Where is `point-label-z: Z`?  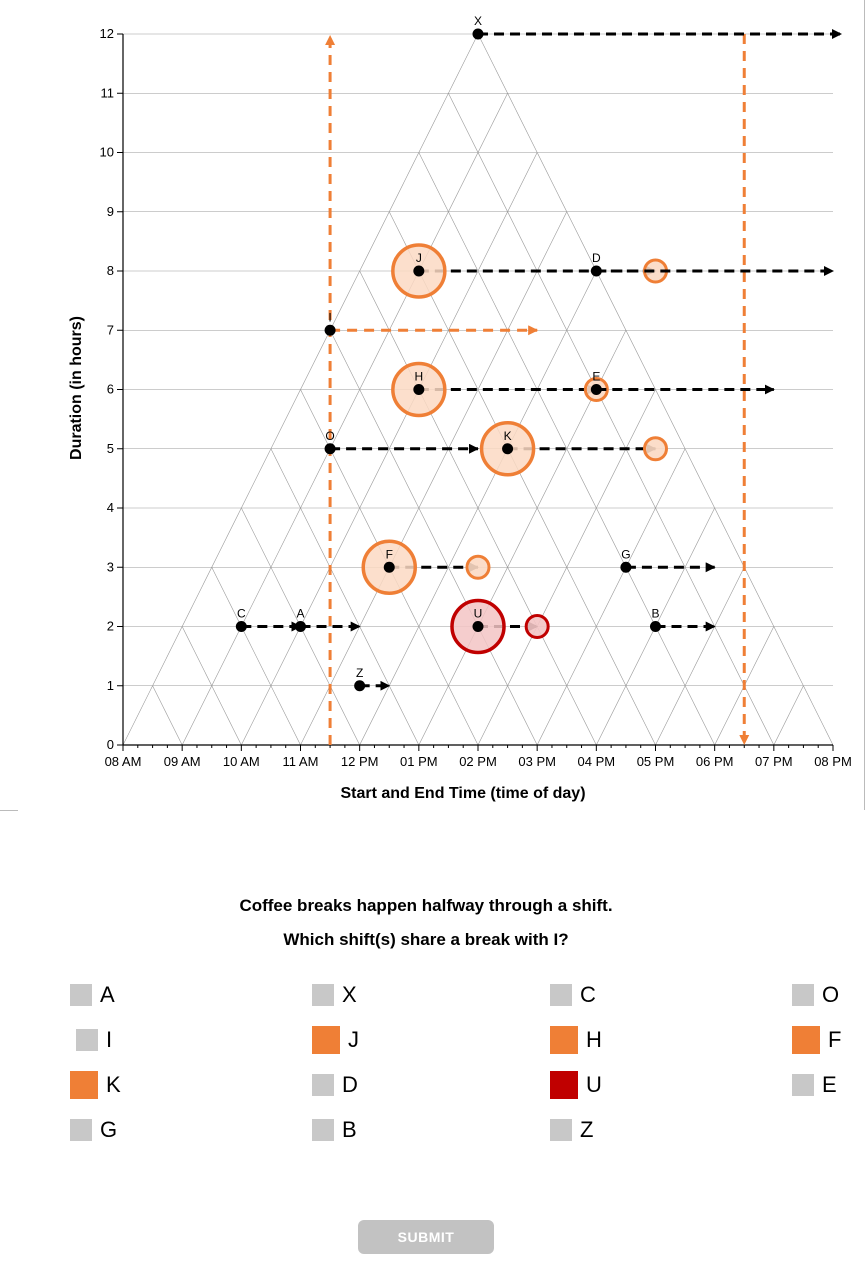
point-label-z: Z is located at coordinates (359, 673).